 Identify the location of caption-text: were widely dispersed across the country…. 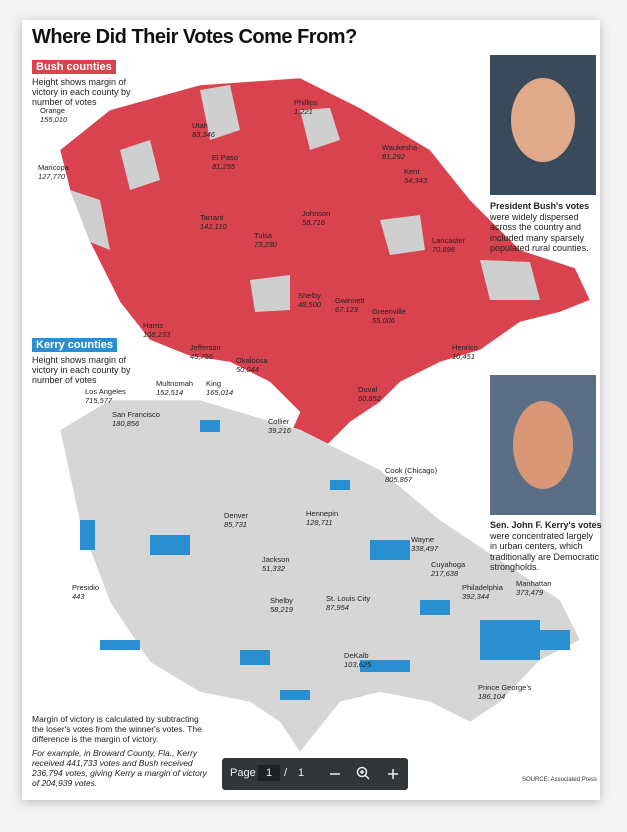
(539, 232).